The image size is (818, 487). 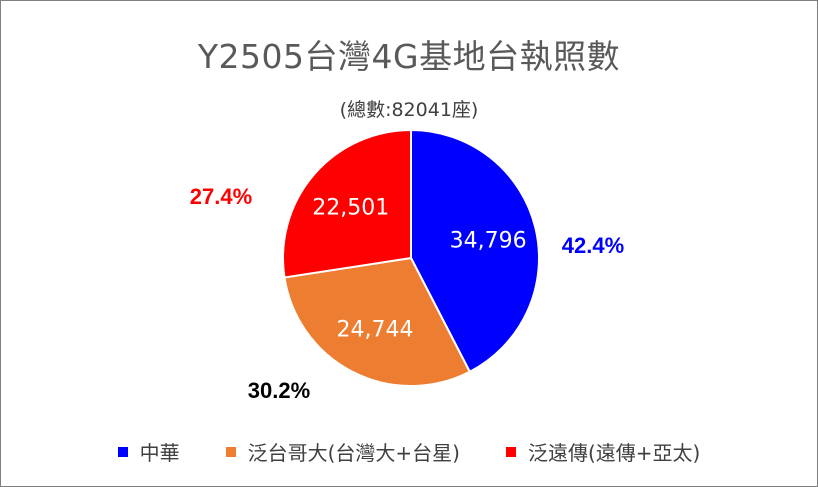 I want to click on percent-label-far-eastone: 27.4%, so click(x=221, y=196).